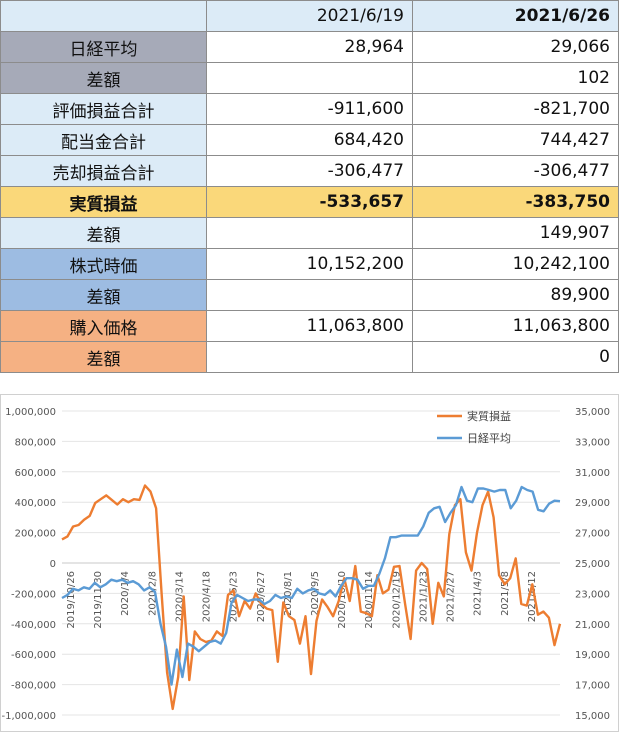  Describe the element at coordinates (103, 171) in the screenshot. I see `row-label: 売却損益合計` at that location.